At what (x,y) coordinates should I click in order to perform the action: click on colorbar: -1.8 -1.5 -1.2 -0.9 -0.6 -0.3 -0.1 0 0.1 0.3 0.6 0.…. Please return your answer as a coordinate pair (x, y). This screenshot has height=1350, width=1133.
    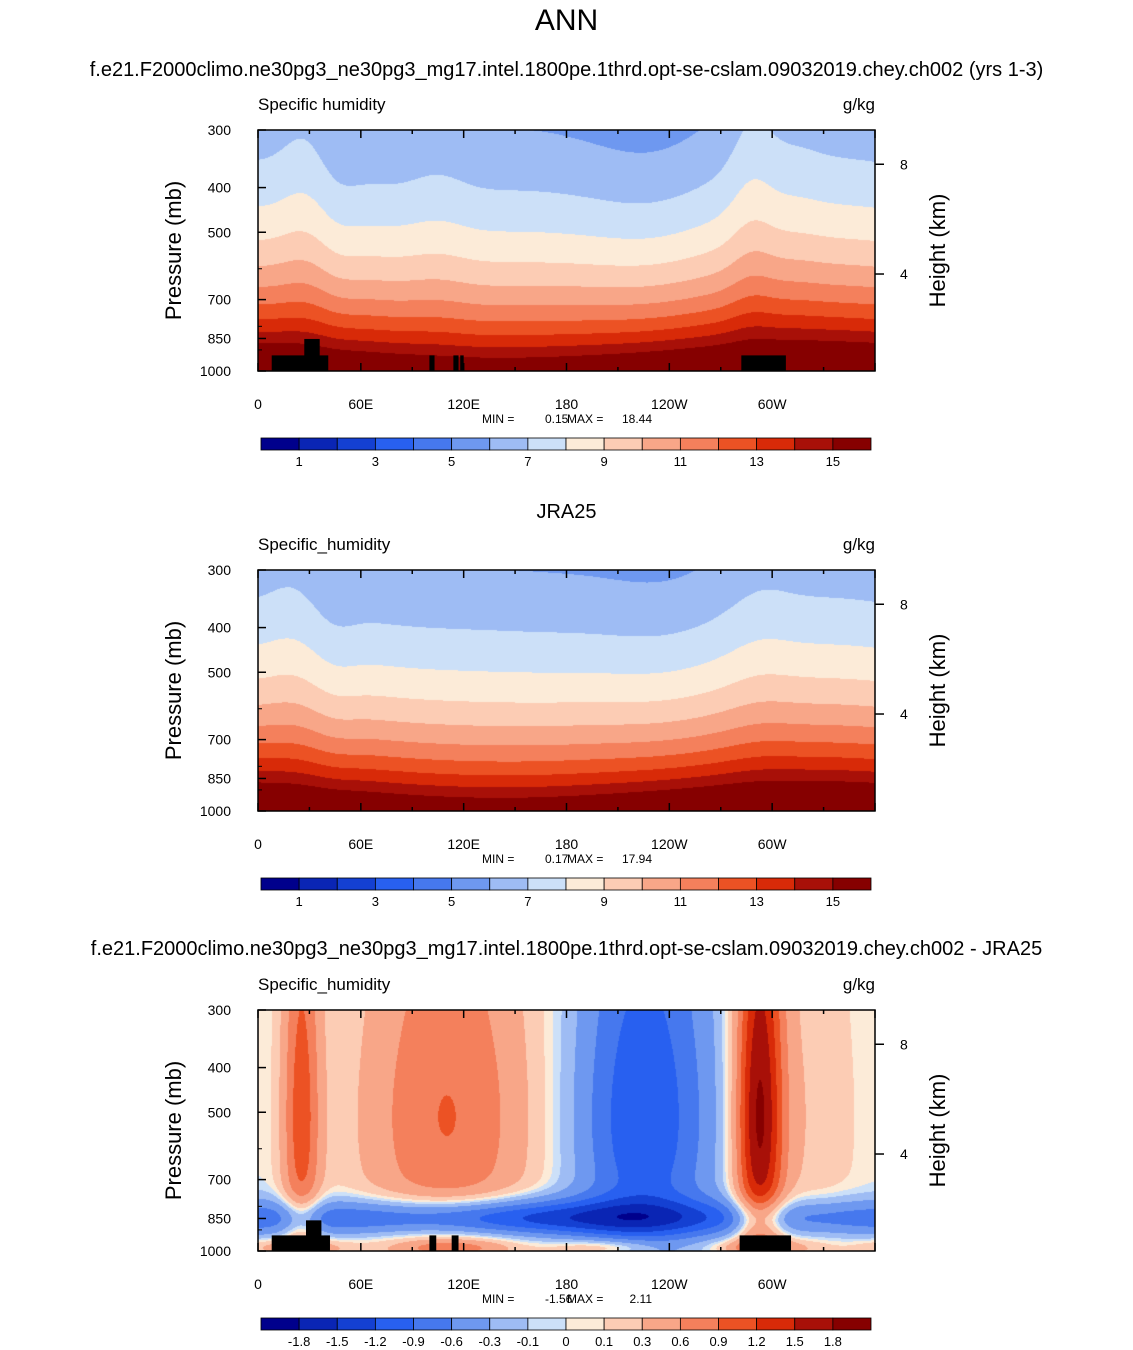
    Looking at the image, I should click on (566, 1333).